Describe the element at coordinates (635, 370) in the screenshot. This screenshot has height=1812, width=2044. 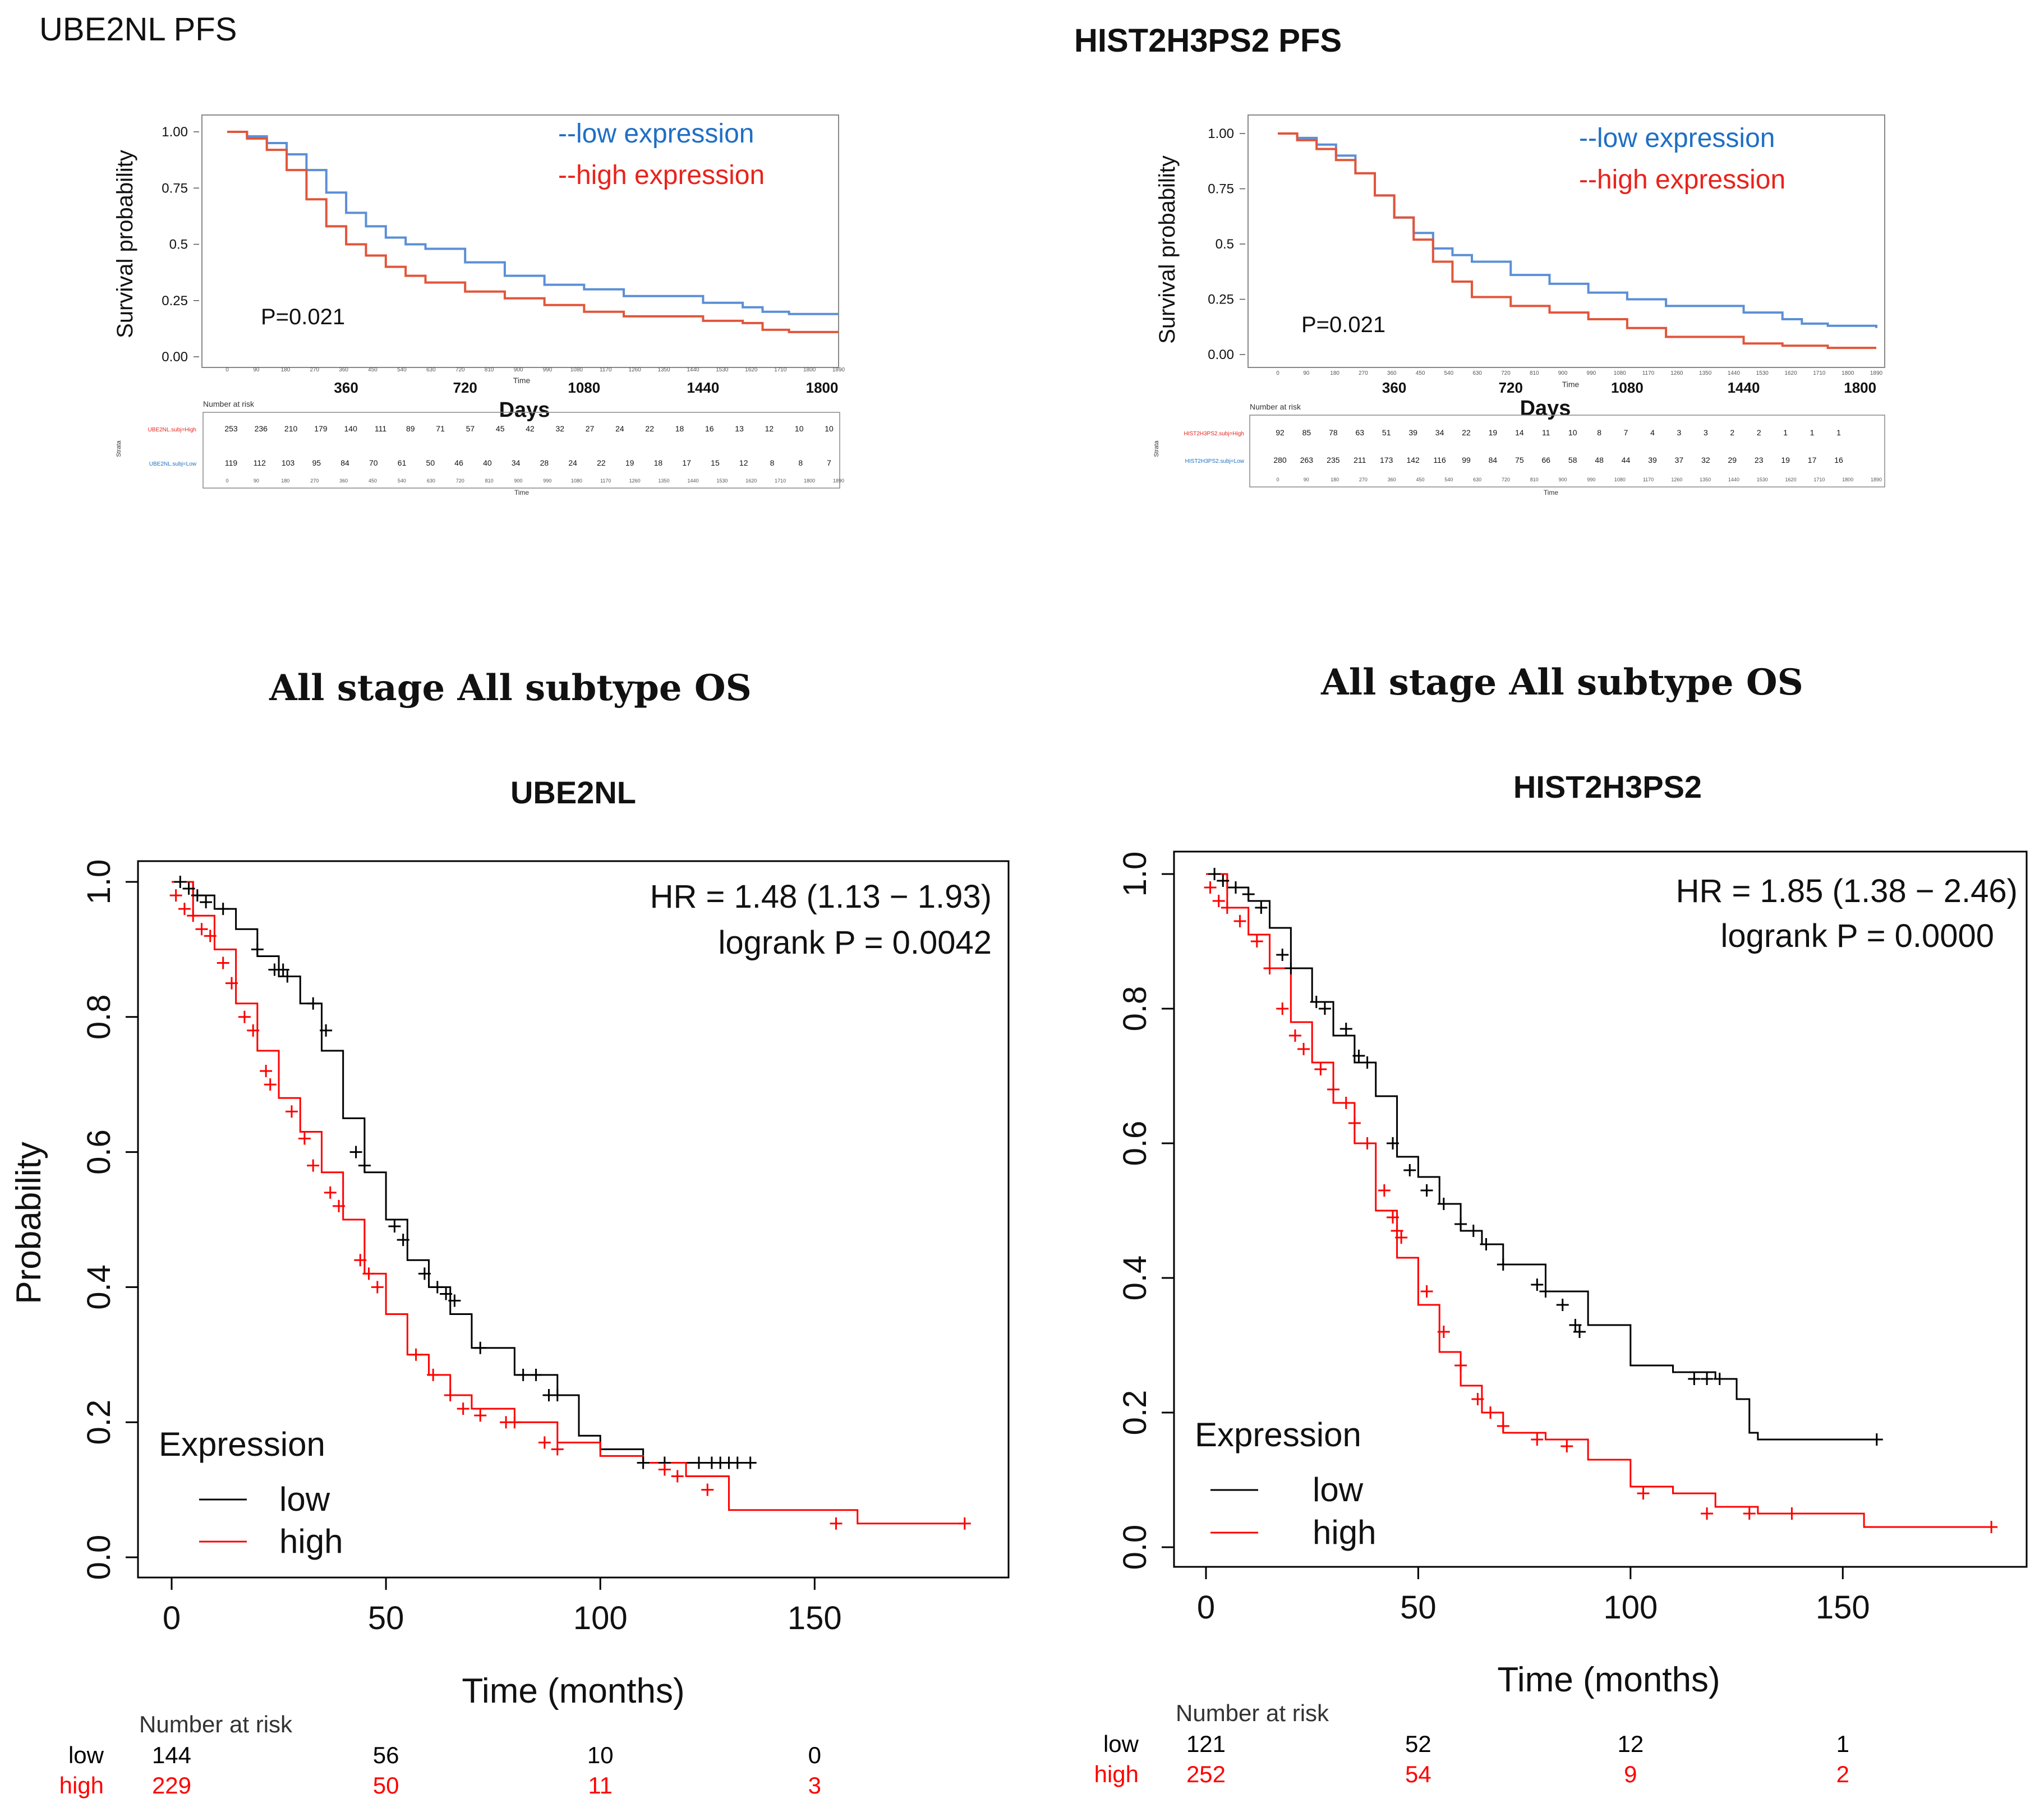
I see `x-tick-small-14: 1260` at that location.